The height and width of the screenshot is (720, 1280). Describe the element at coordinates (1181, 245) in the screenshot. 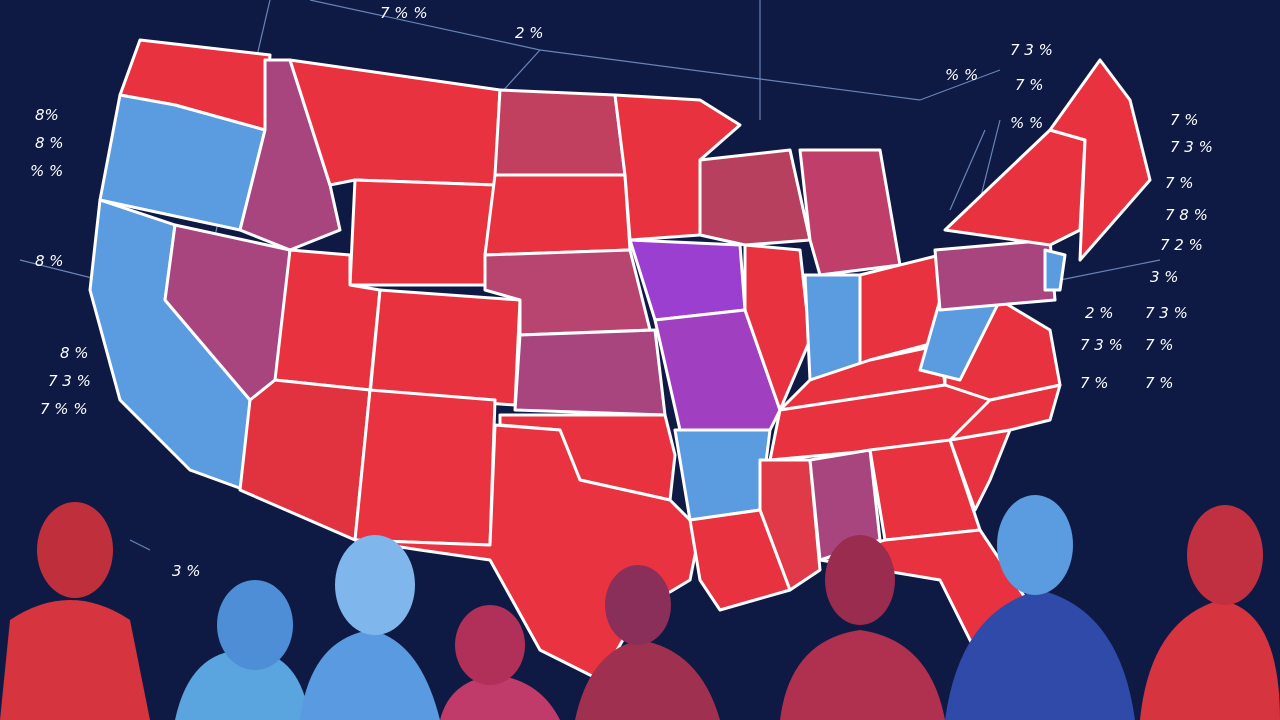

I see `annotation: 7 2 %` at that location.